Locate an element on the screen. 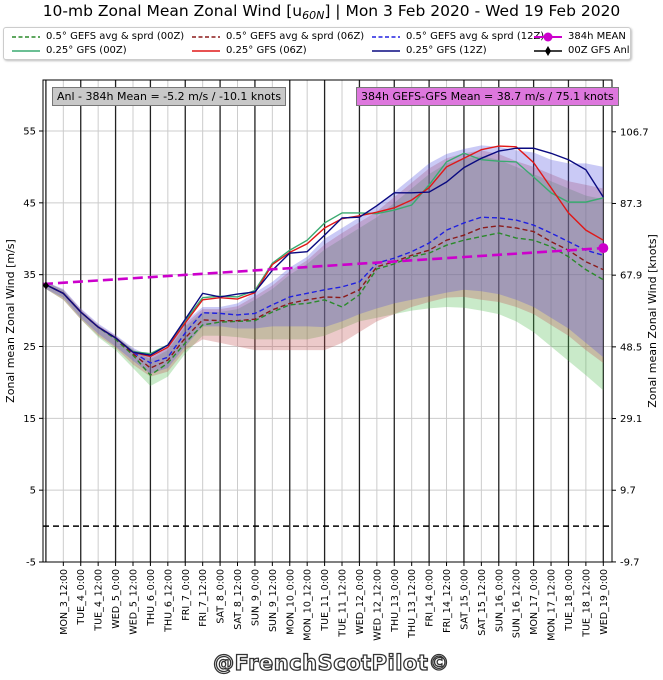  xtick-label: THU_13_0:00 is located at coordinates (395, 601).